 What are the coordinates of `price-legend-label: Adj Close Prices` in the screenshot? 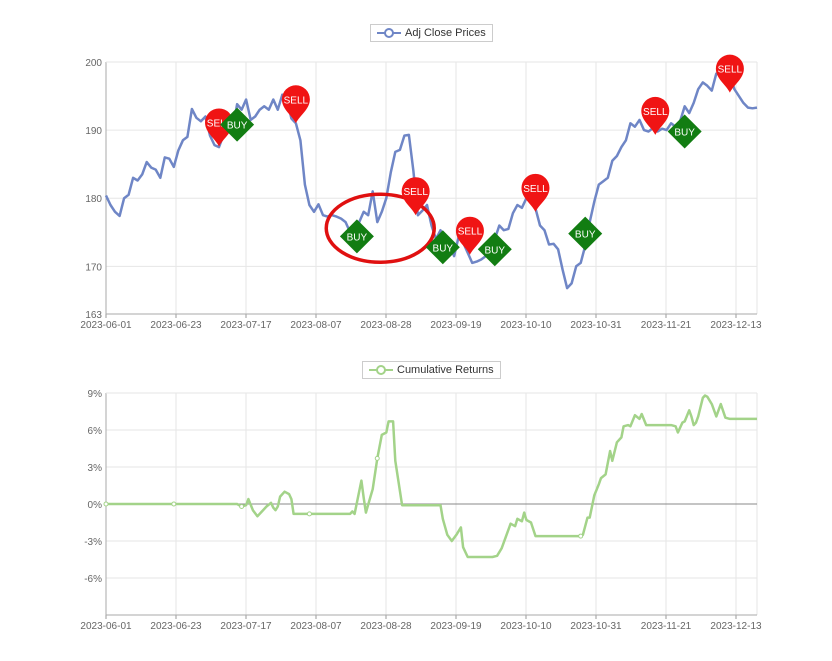 It's located at (445, 33).